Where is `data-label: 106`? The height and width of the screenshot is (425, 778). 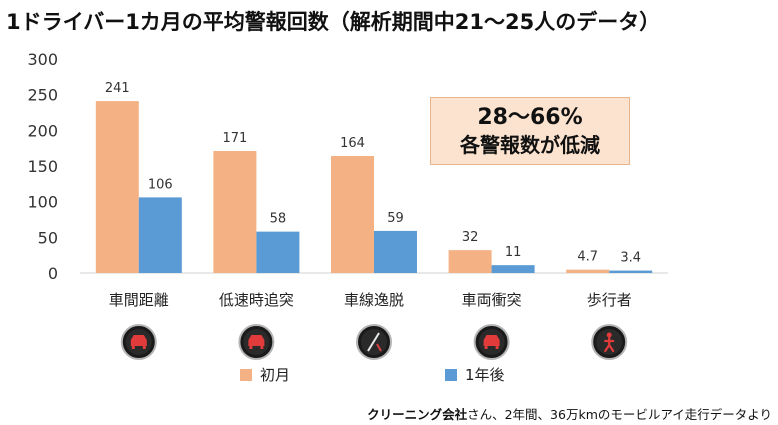 data-label: 106 is located at coordinates (160, 184).